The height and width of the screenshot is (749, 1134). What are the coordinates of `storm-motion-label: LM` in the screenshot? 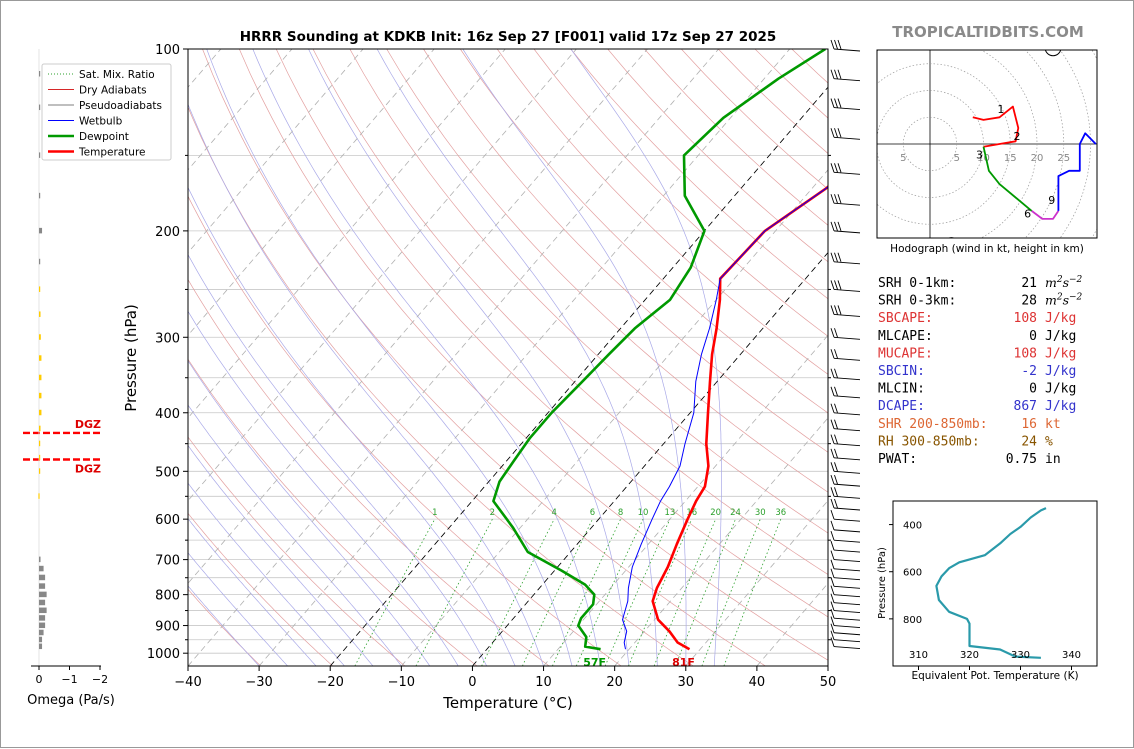 It's located at (1052, 48).